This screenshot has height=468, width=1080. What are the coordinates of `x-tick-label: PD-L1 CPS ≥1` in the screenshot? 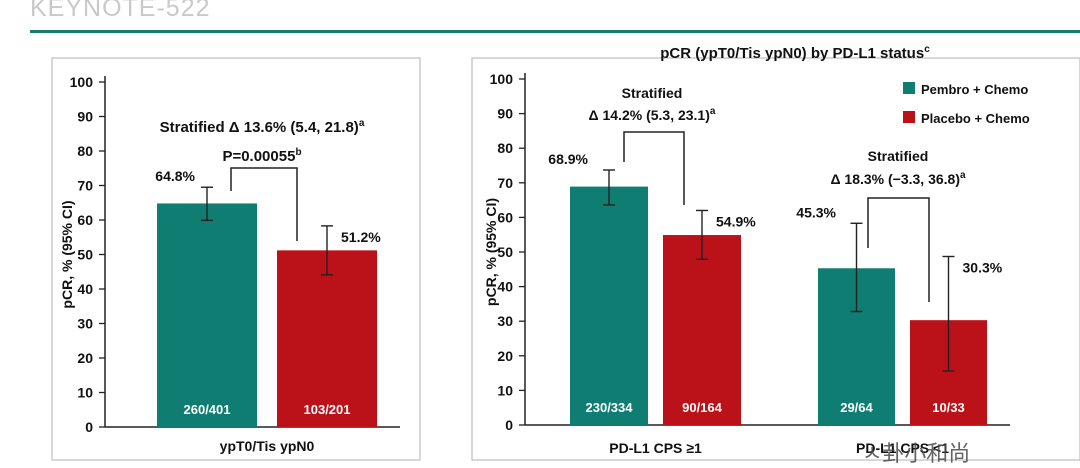 It's located at (655, 448).